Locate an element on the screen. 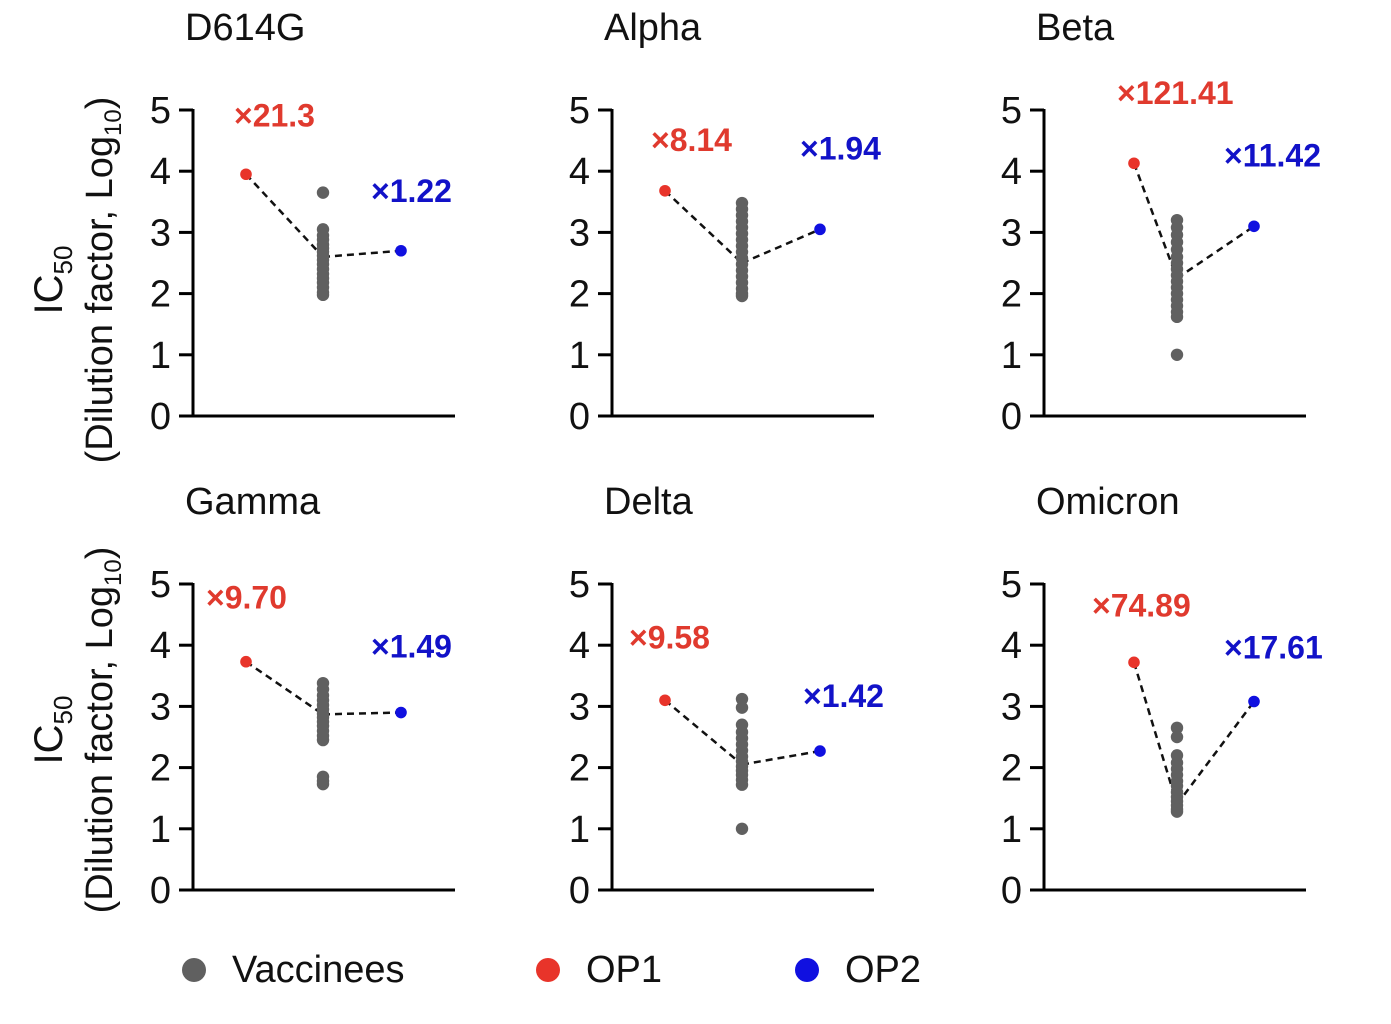 The image size is (1391, 1024). op2-fold-label: ×11.42 is located at coordinates (1272, 155).